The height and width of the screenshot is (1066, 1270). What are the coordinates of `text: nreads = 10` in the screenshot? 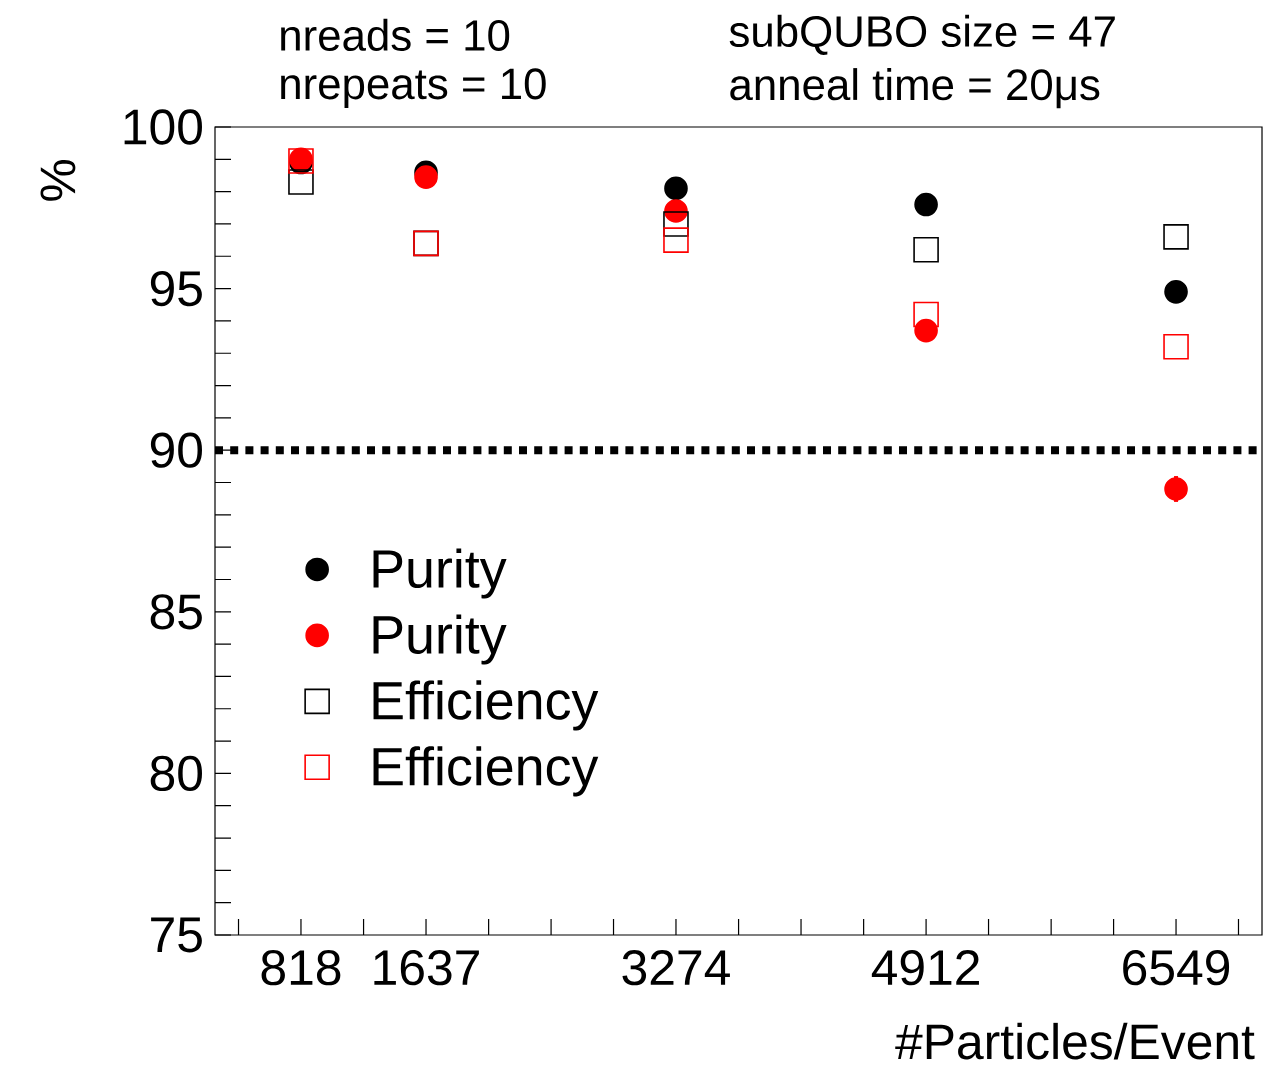 It's located at (395, 34).